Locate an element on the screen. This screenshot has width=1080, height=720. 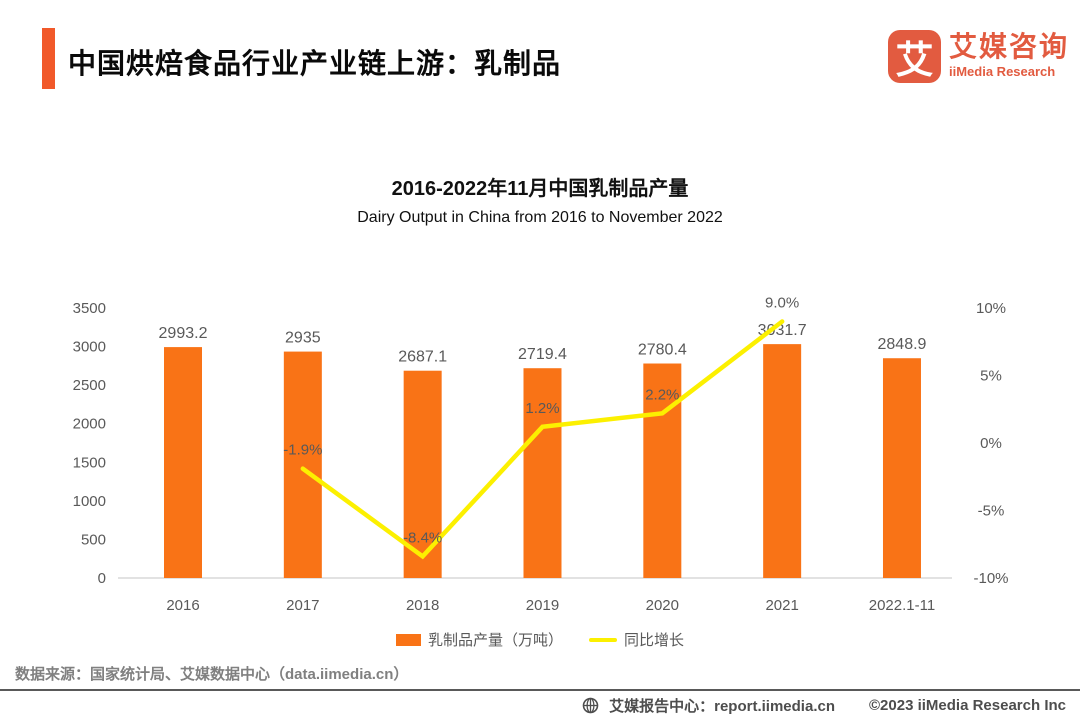
bar-2016 is located at coordinates (183, 462).